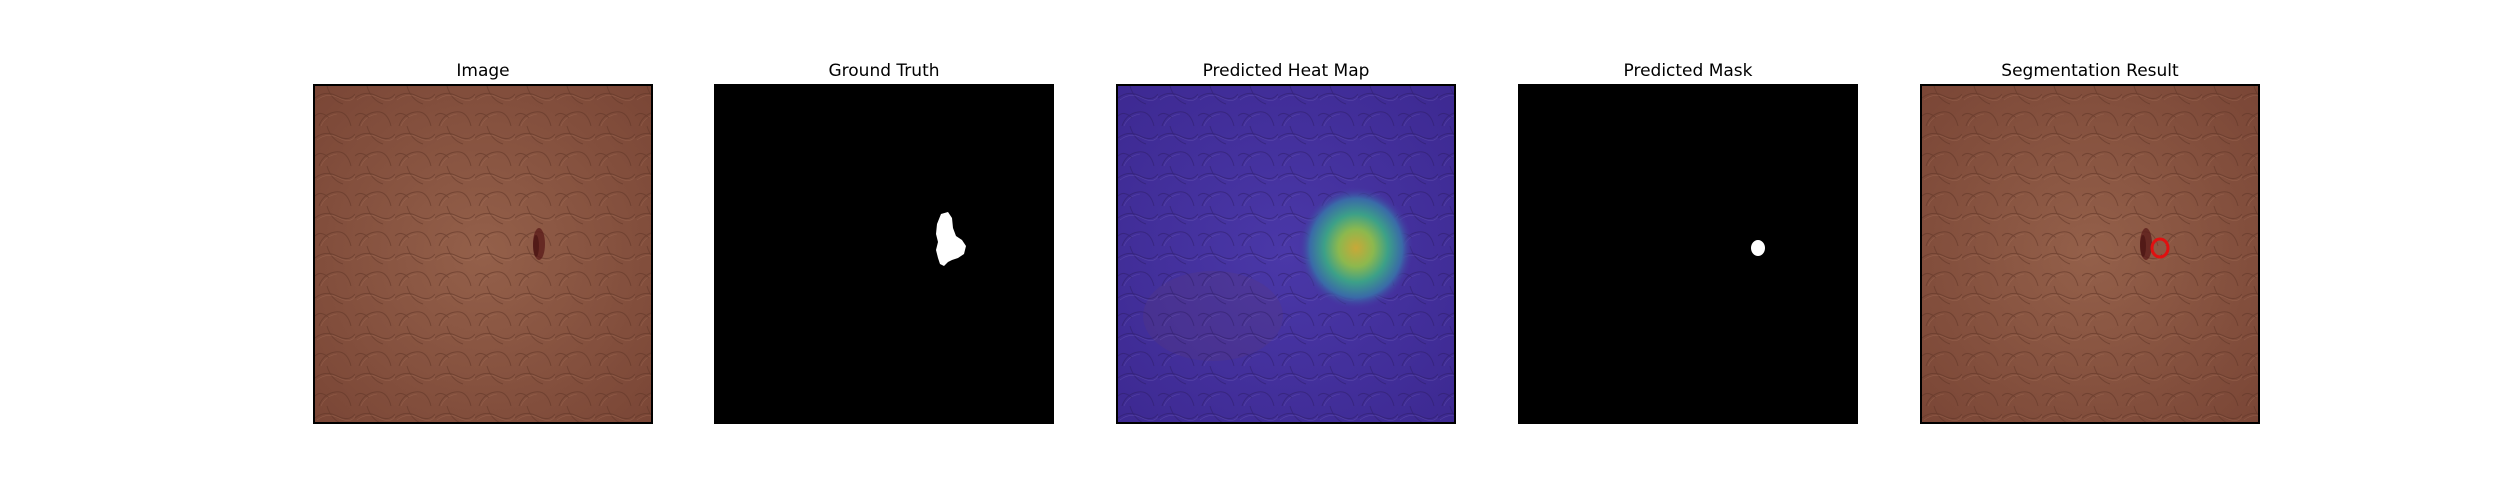 Image resolution: width=2500 pixels, height=500 pixels. I want to click on panel-title-ground-truth: Ground Truth, so click(884, 71).